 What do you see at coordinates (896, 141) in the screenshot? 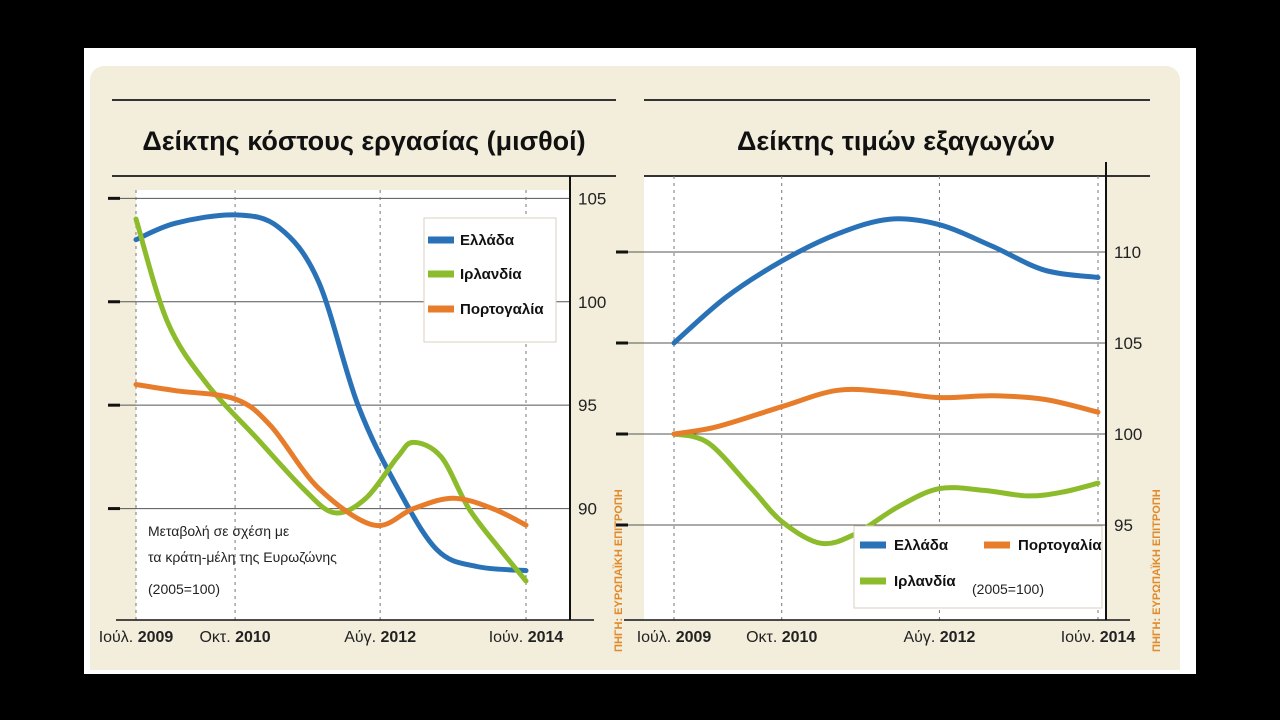
I see `chart-title: Δείκτης τιμών εξαγωγών` at bounding box center [896, 141].